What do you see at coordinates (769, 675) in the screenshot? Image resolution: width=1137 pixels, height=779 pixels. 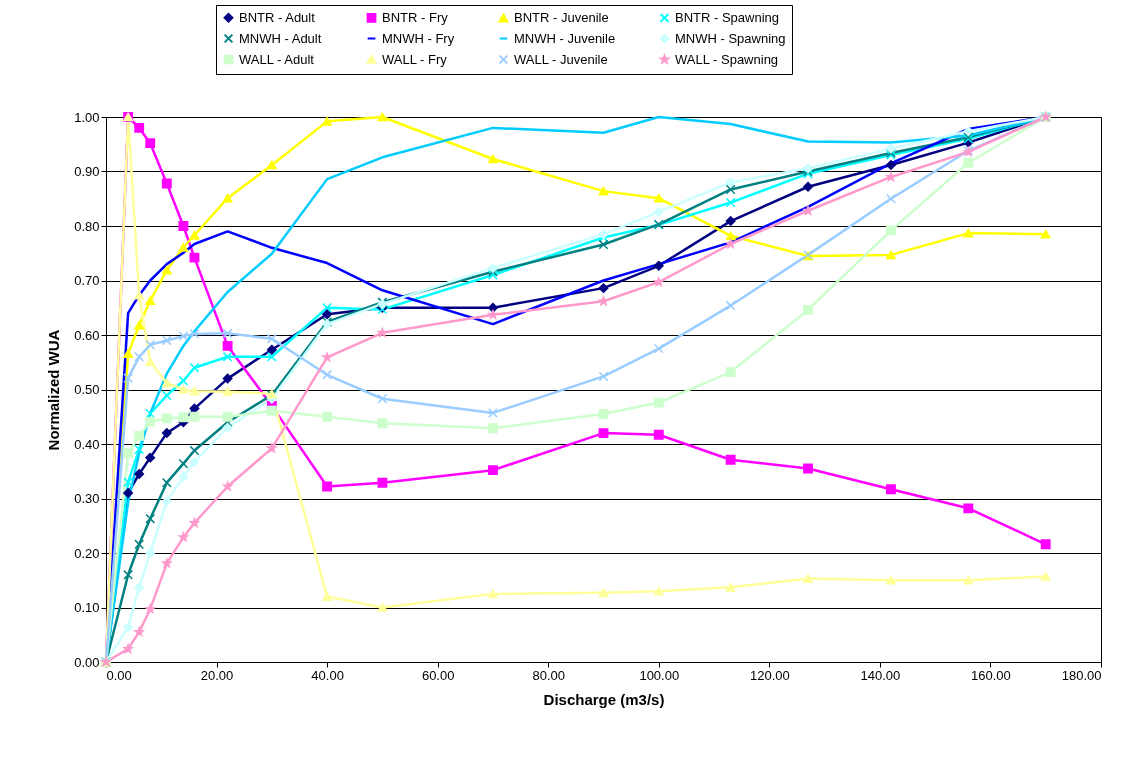 I see `x-tick-label: 120.00` at bounding box center [769, 675].